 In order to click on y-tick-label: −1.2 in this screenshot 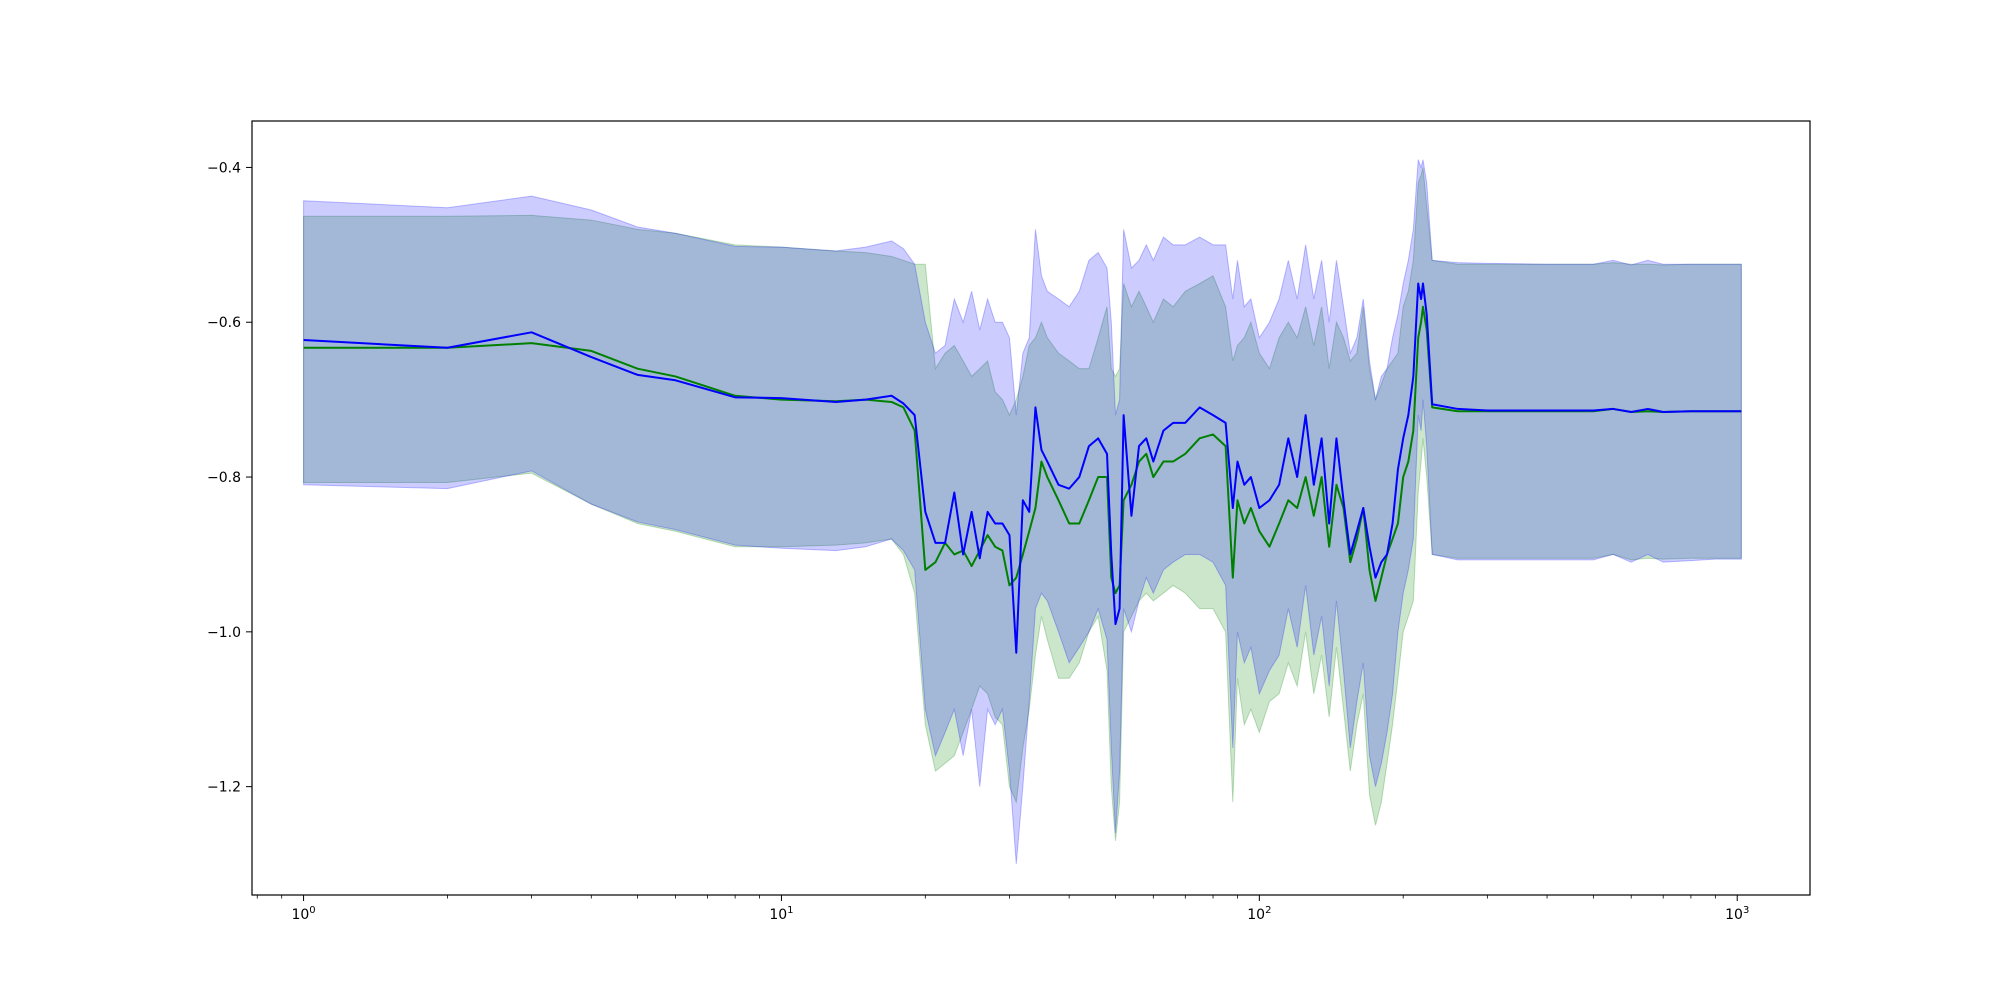, I will do `click(224, 788)`.